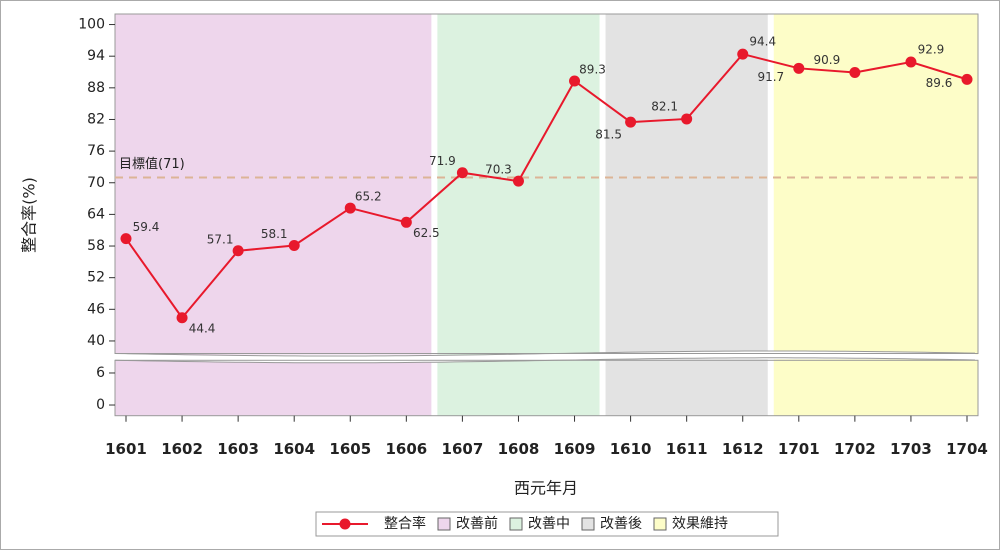  What do you see at coordinates (442, 161) in the screenshot?
I see `value-label: 71.9` at bounding box center [442, 161].